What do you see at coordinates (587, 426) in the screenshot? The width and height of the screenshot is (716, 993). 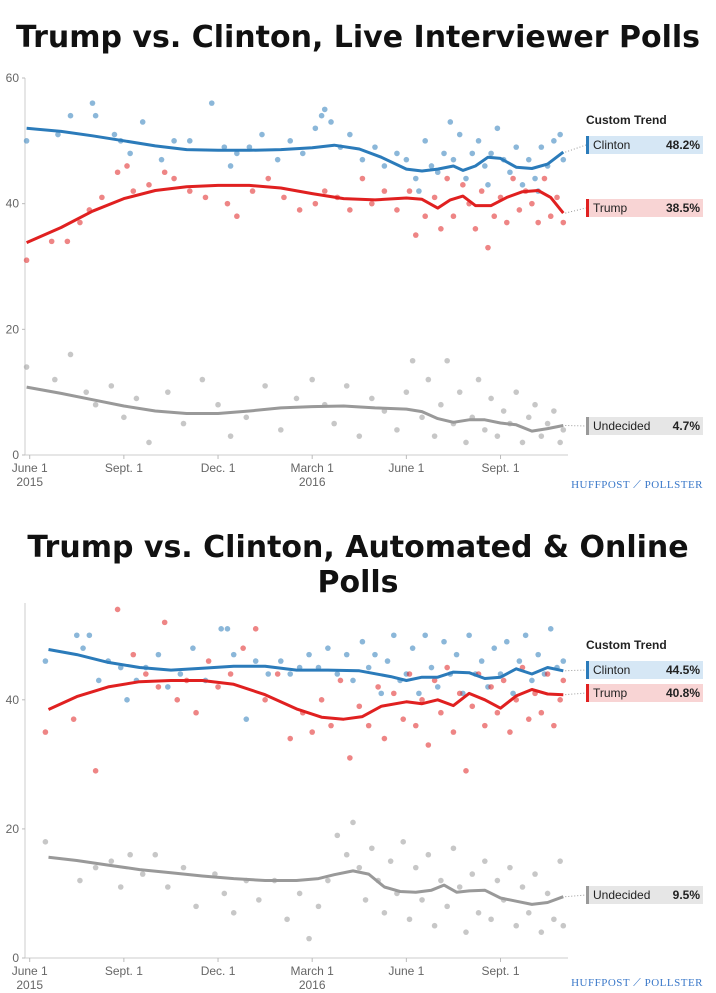 I see `live-undecided-legend-swatch` at bounding box center [587, 426].